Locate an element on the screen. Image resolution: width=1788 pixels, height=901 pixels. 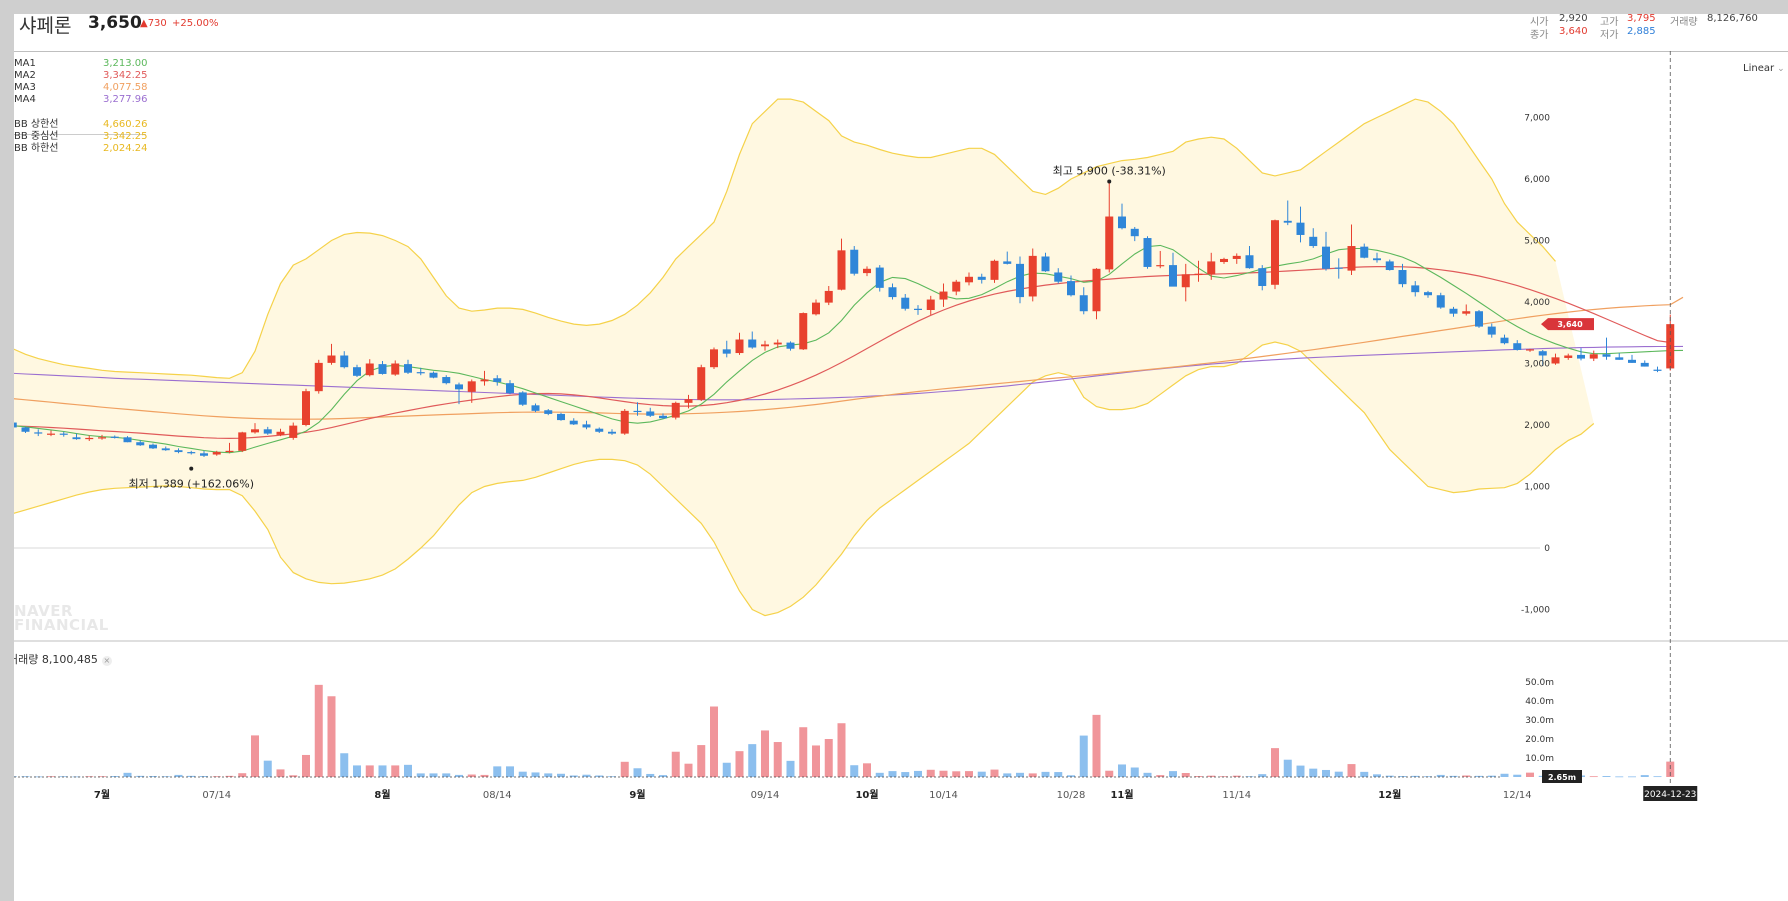
legend-ma1: MA1 3,213.00 is located at coordinates (81, 63).